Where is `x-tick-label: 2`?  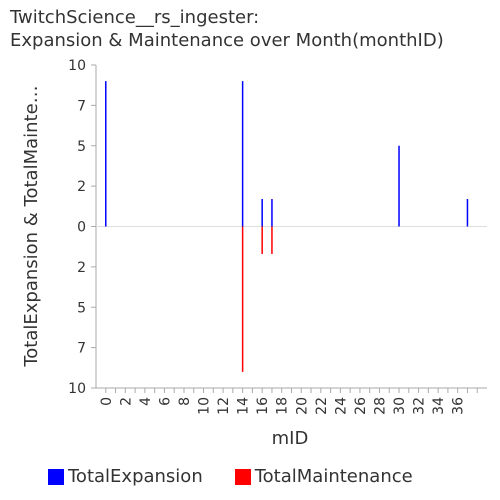
x-tick-label: 2 is located at coordinates (126, 401).